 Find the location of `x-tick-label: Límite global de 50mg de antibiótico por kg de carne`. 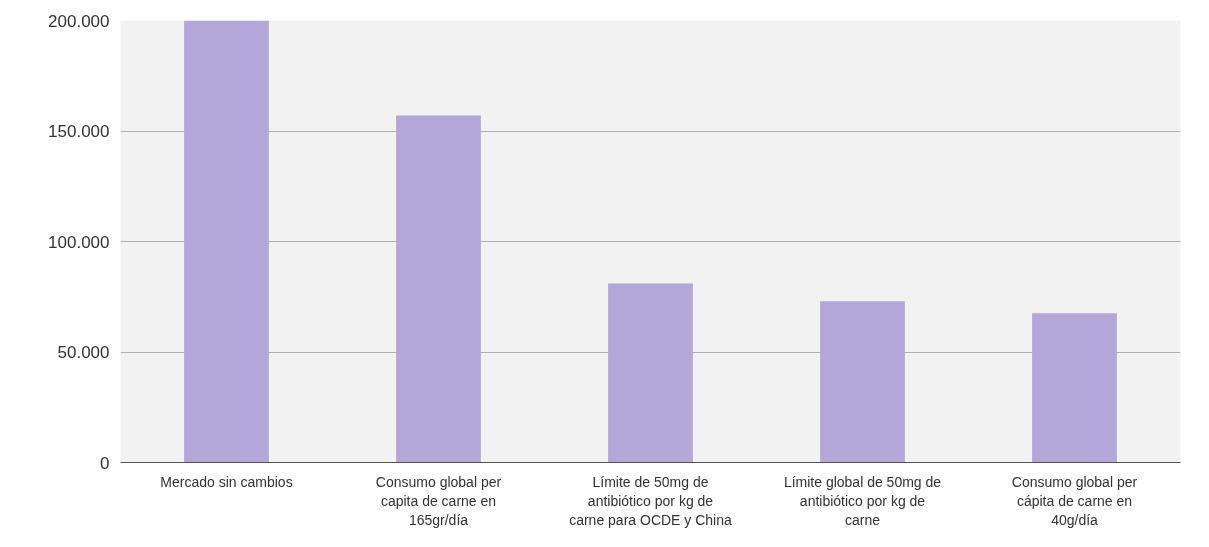

x-tick-label: Límite global de 50mg de antibiótico por kg de carne is located at coordinates (862, 500).